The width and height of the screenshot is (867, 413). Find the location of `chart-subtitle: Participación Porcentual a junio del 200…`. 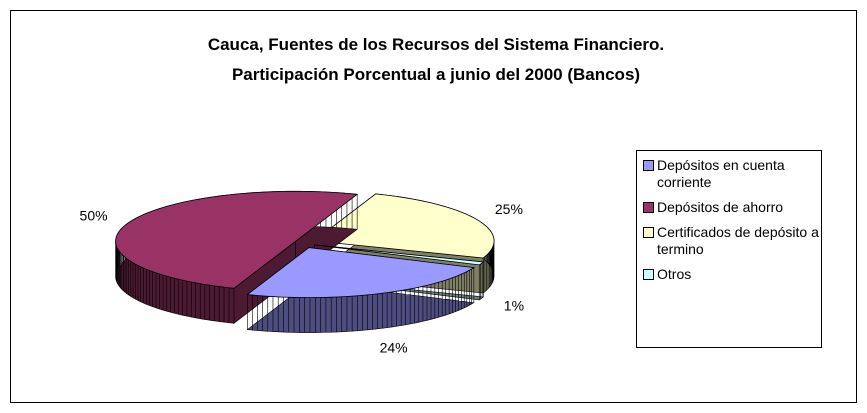

chart-subtitle: Participación Porcentual a junio del 200… is located at coordinates (436, 74).